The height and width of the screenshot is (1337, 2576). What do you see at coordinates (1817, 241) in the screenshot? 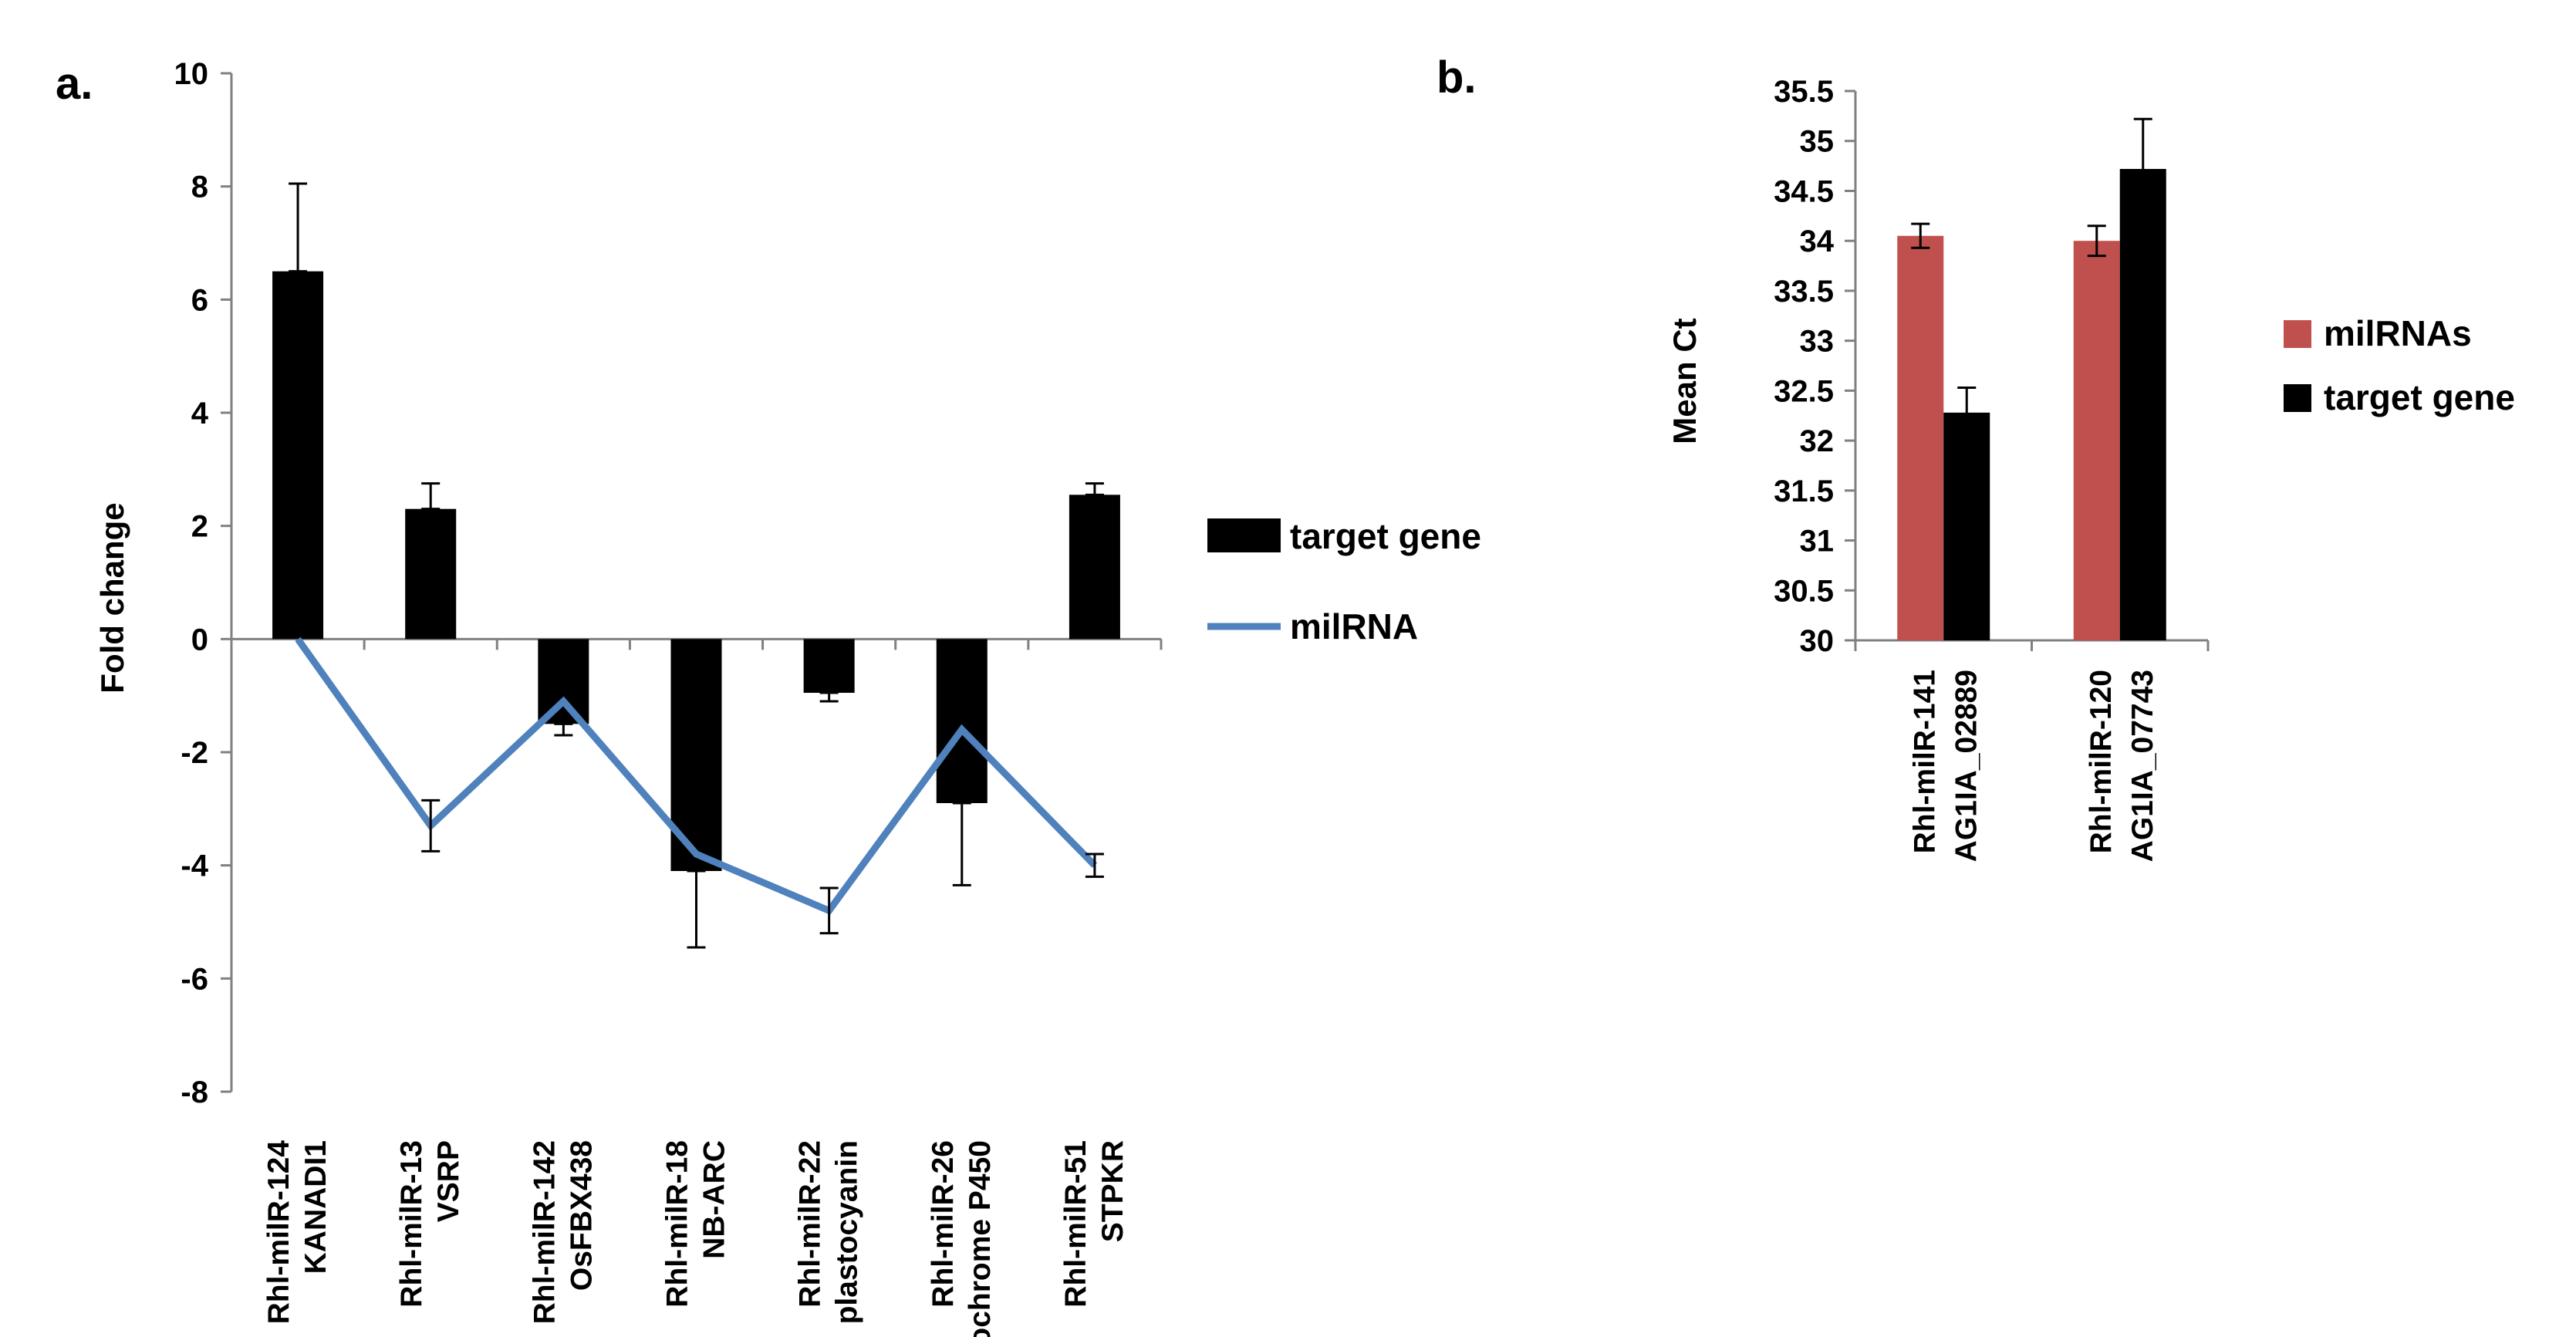
I see `y-tick-label: 34` at bounding box center [1817, 241].